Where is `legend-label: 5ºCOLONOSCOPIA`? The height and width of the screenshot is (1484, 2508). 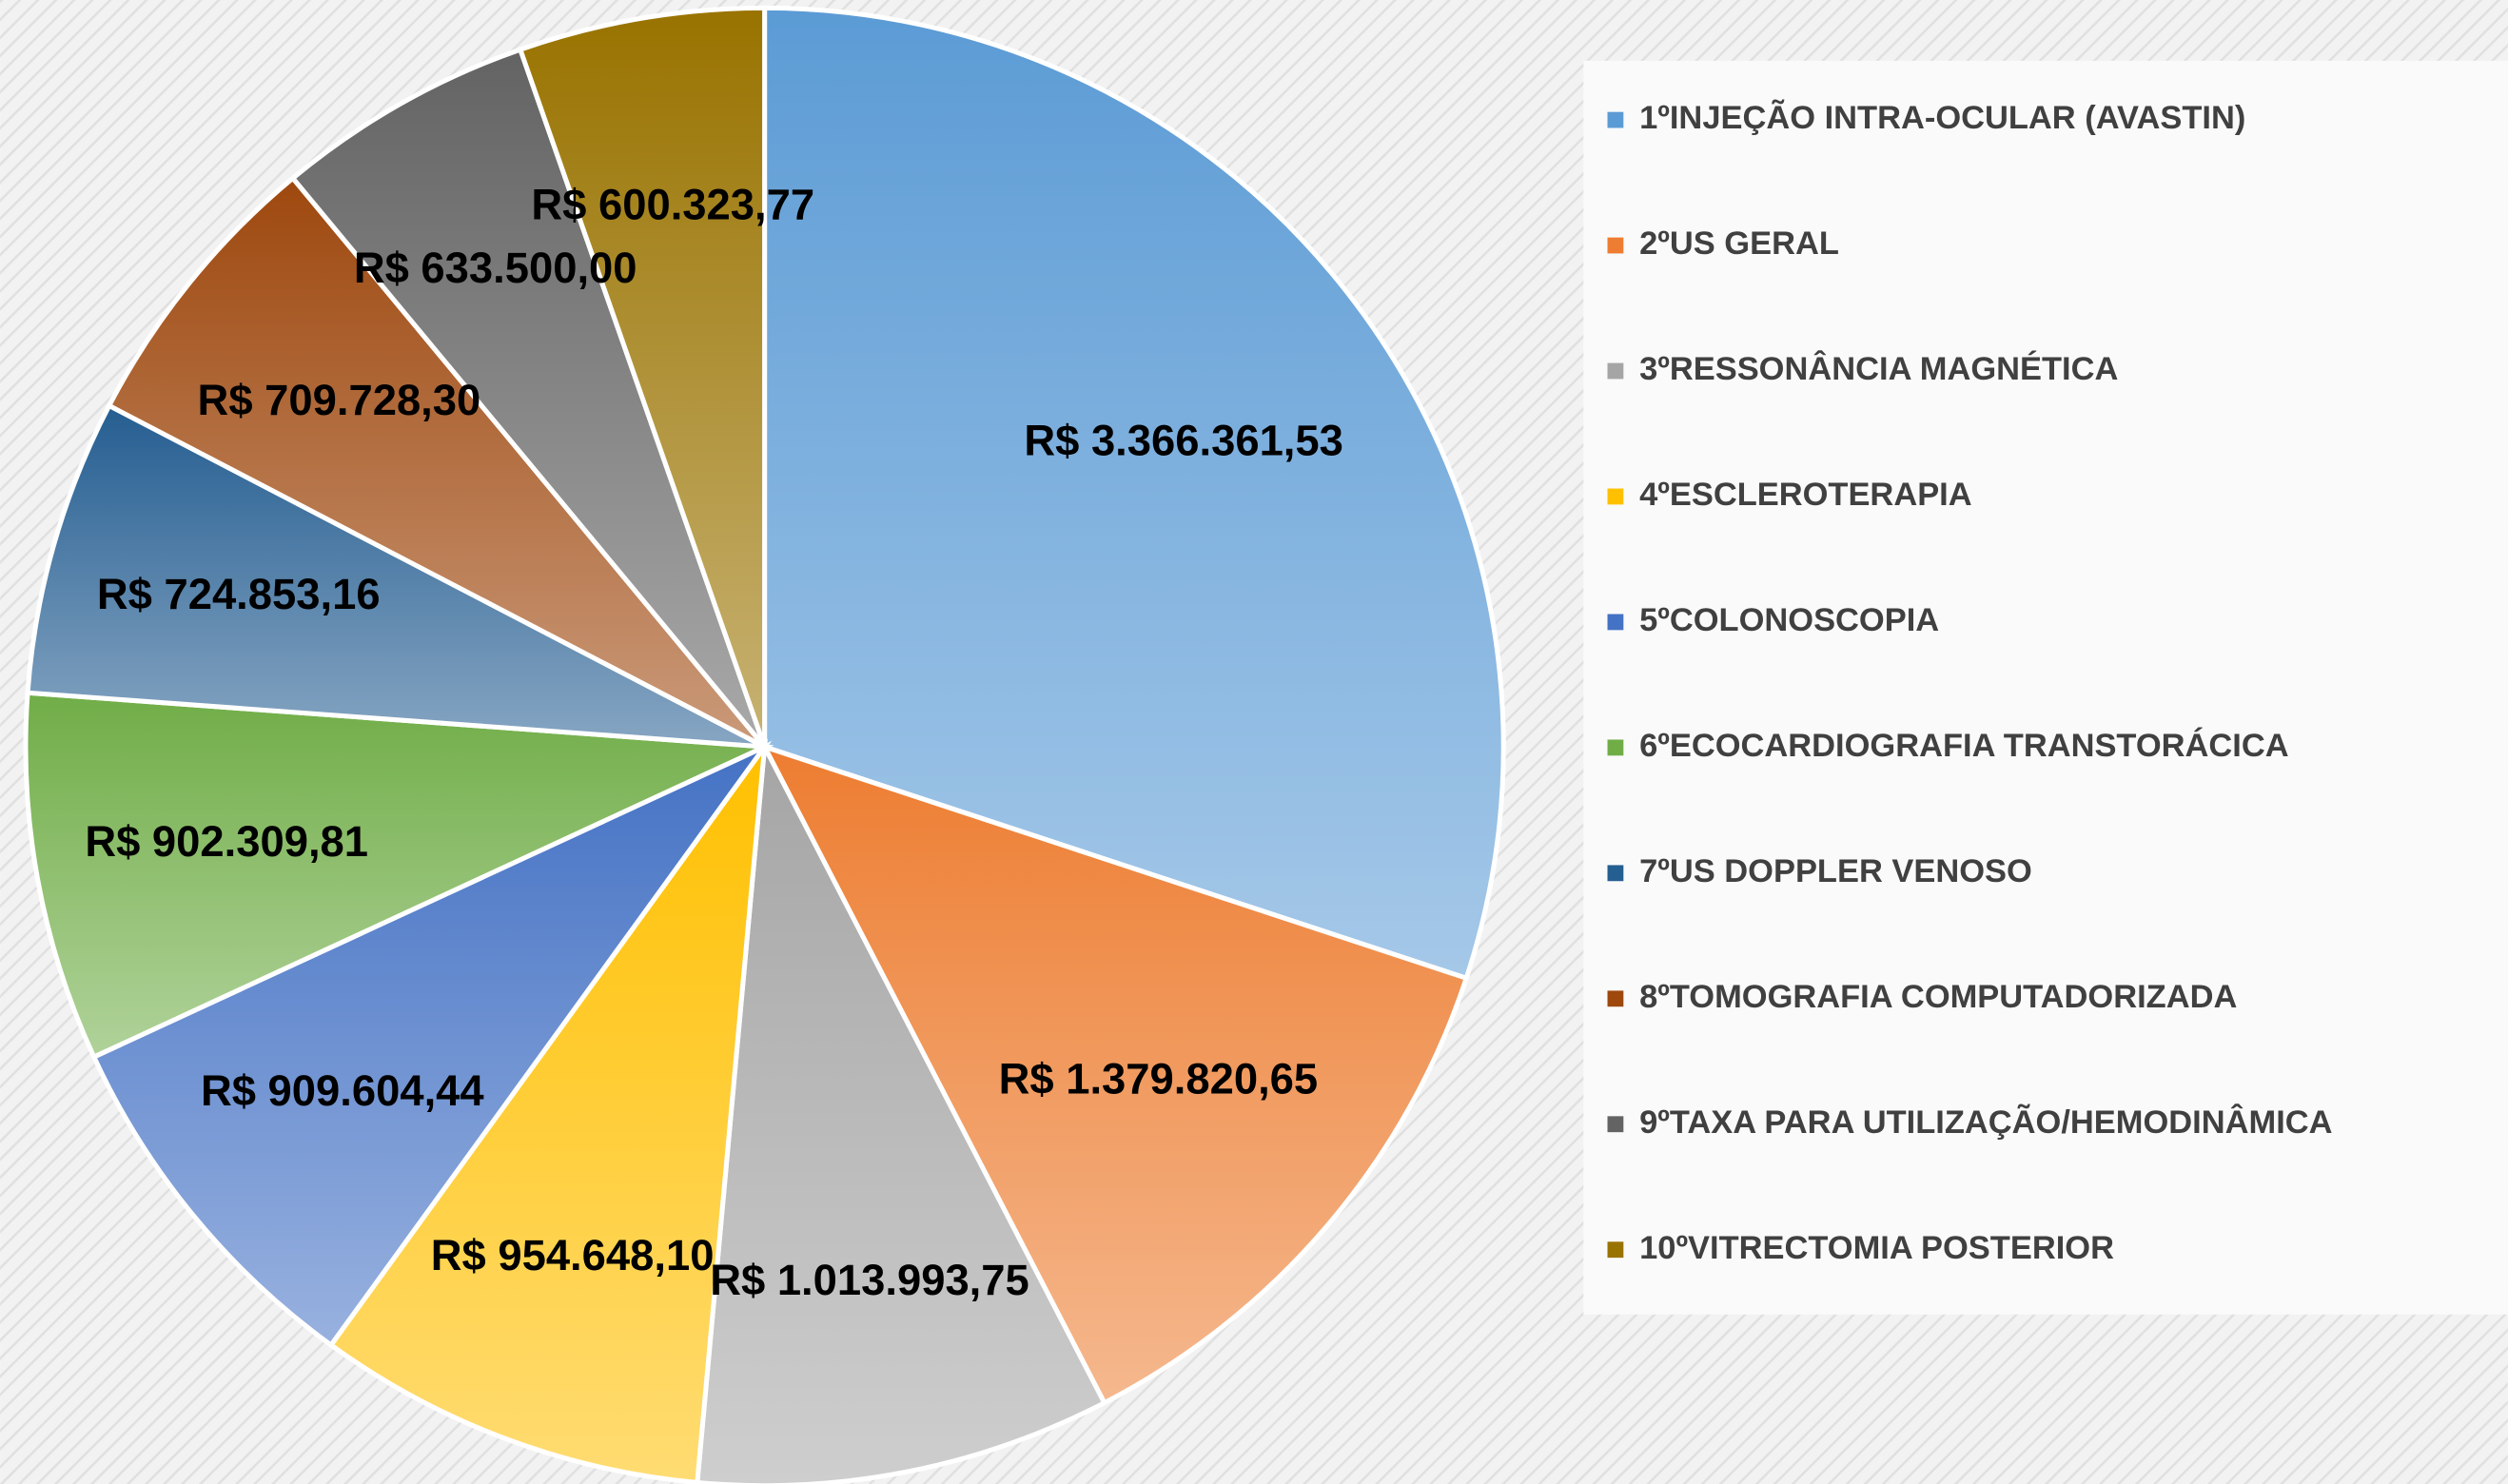 legend-label: 5ºCOLONOSCOPIA is located at coordinates (1789, 620).